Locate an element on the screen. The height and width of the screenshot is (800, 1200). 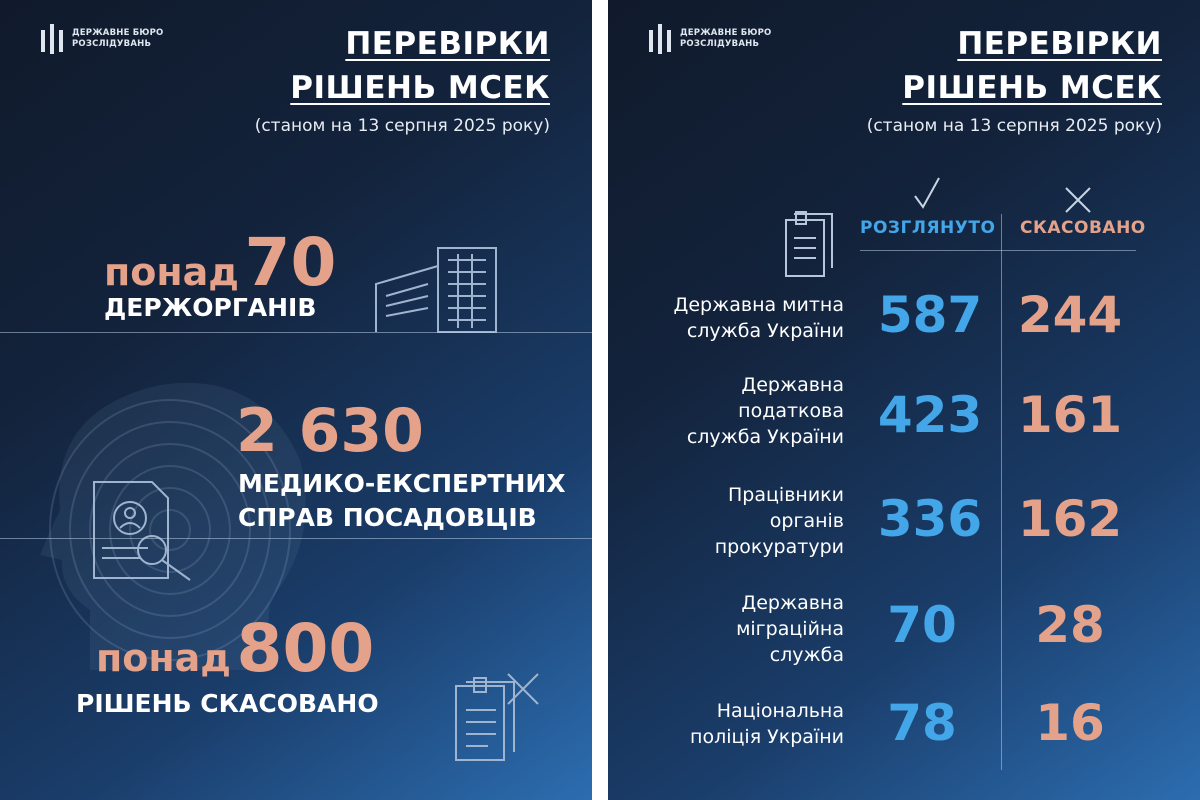
row-value-tax-cancelled: 161 is located at coordinates (1070, 415).